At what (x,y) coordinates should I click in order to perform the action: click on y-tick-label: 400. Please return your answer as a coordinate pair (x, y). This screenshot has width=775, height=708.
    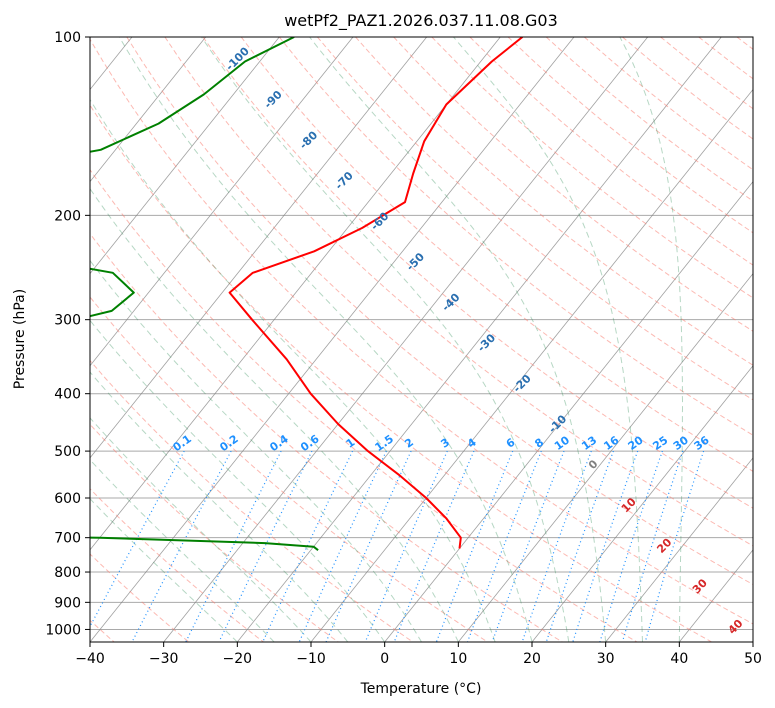
    Looking at the image, I should click on (67, 395).